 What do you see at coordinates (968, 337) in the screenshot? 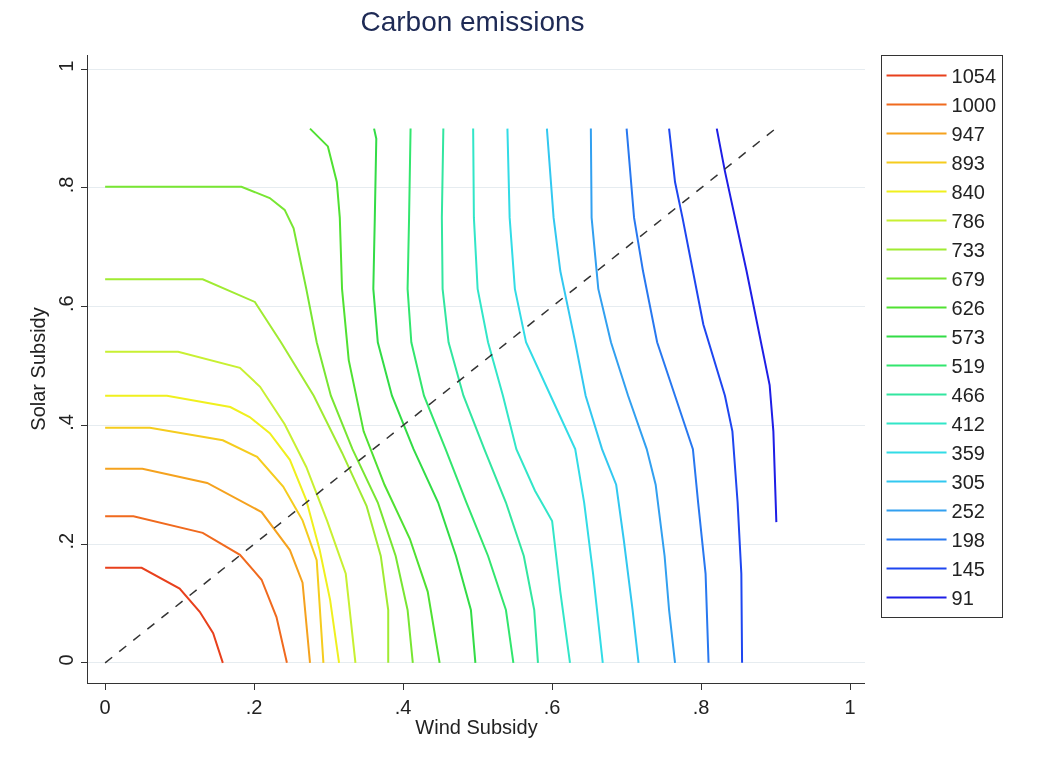
I see `legend-label: 573` at bounding box center [968, 337].